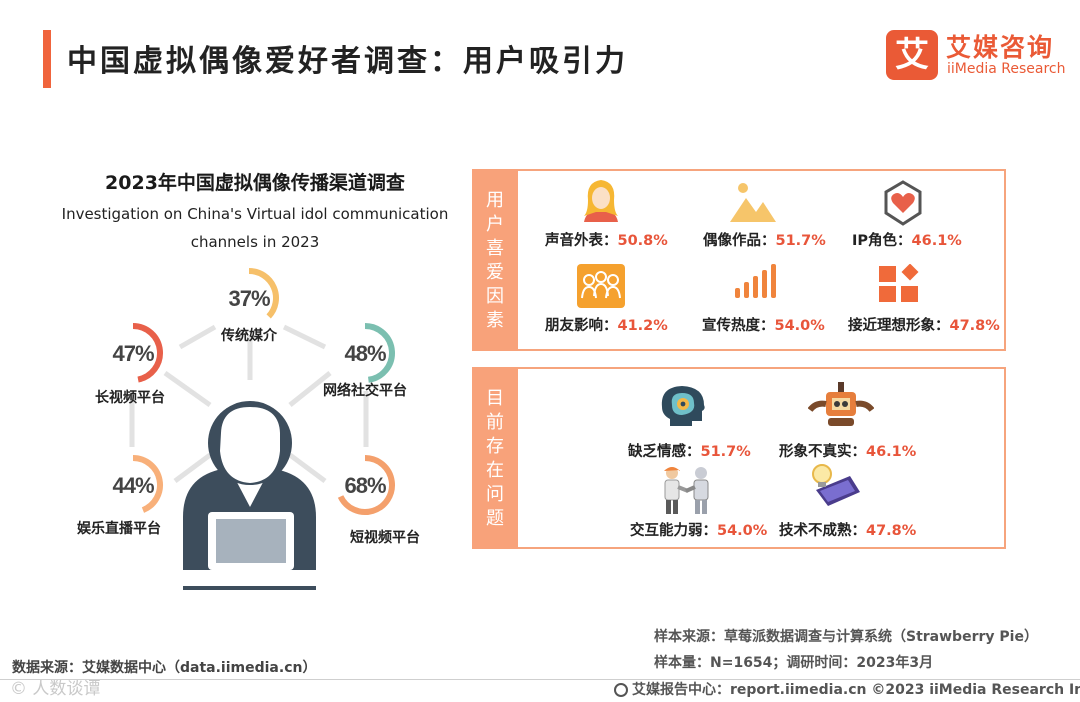 This screenshot has height=702, width=1080. What do you see at coordinates (686, 490) in the screenshot?
I see `handshake-robot-icon` at bounding box center [686, 490].